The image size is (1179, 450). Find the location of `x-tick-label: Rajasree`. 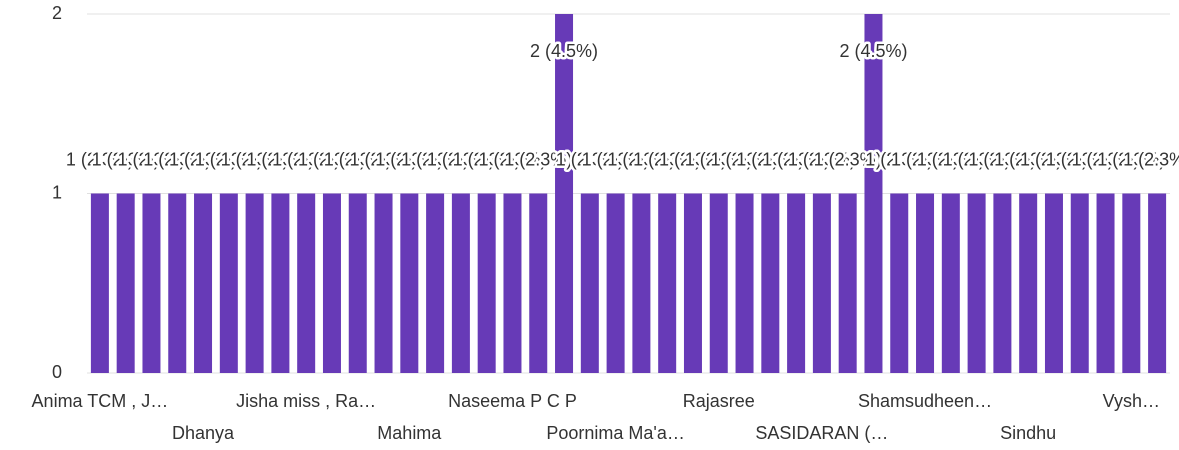

x-tick-label: Rajasree is located at coordinates (719, 401).